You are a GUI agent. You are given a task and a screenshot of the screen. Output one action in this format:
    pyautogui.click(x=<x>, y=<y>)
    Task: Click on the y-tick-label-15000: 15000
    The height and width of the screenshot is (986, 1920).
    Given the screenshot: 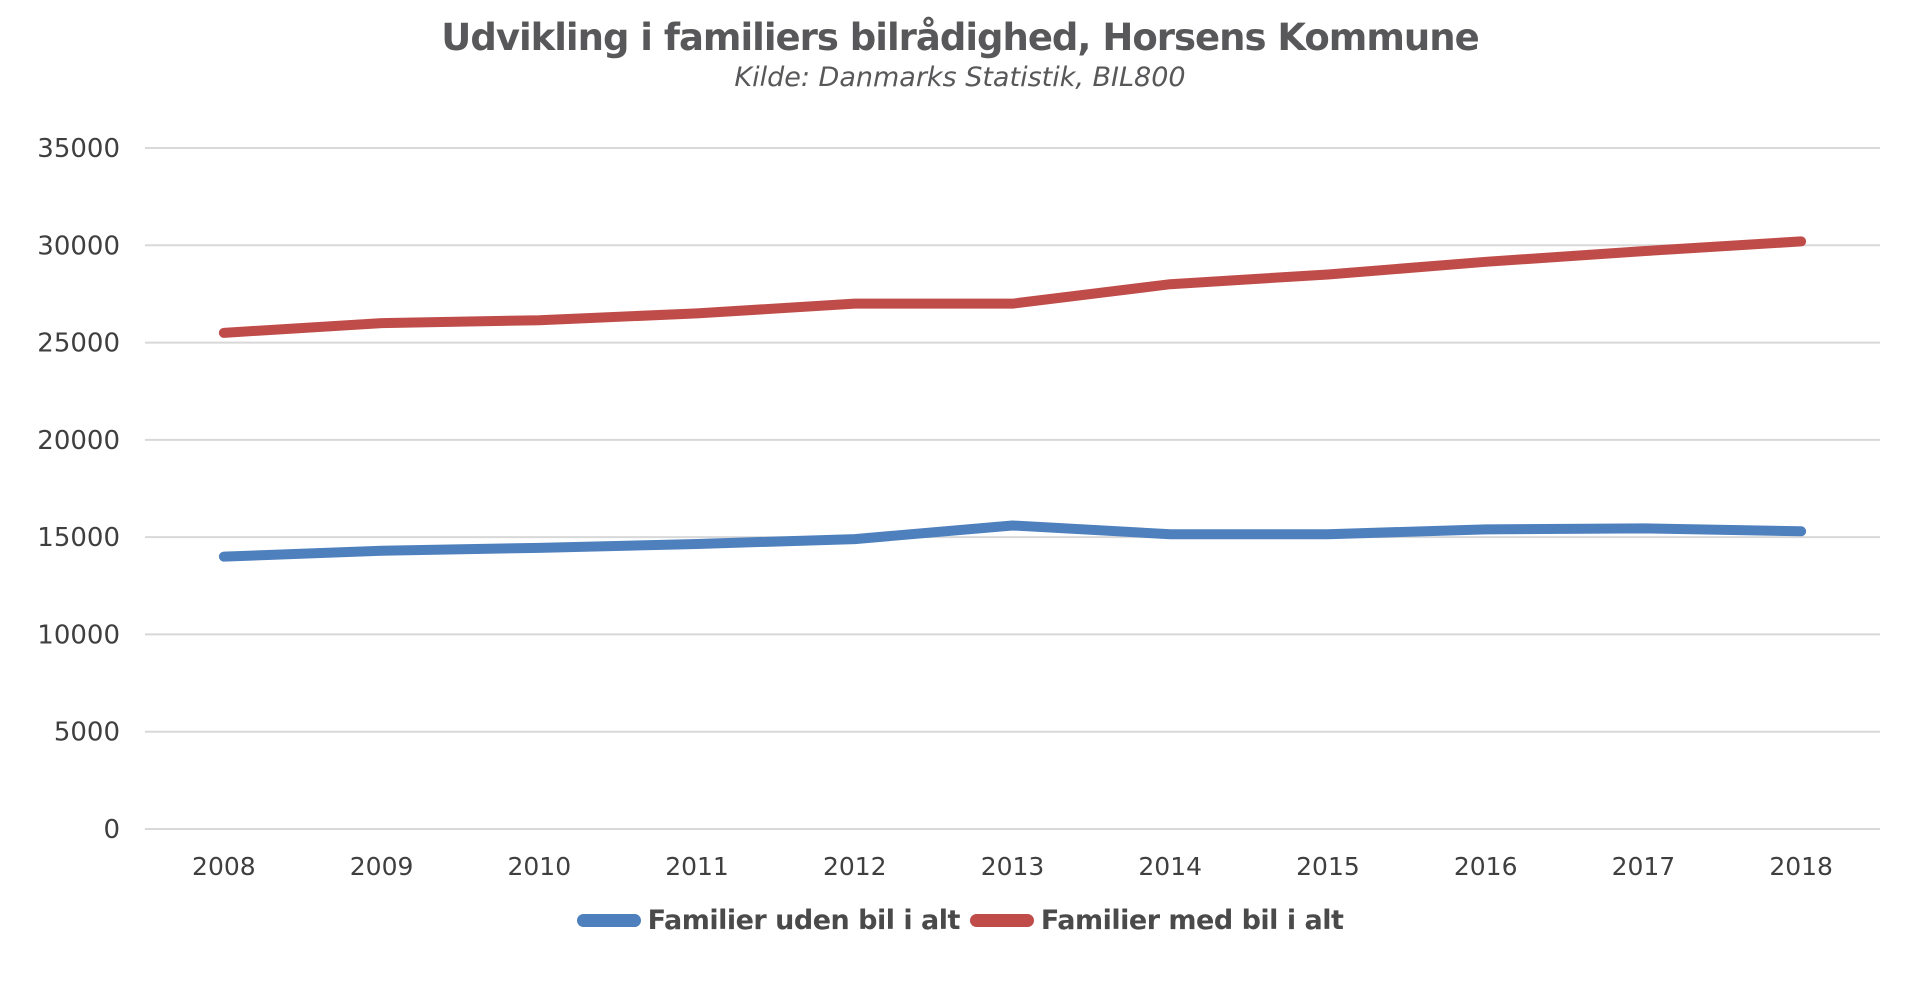 What is the action you would take?
    pyautogui.click(x=78, y=538)
    